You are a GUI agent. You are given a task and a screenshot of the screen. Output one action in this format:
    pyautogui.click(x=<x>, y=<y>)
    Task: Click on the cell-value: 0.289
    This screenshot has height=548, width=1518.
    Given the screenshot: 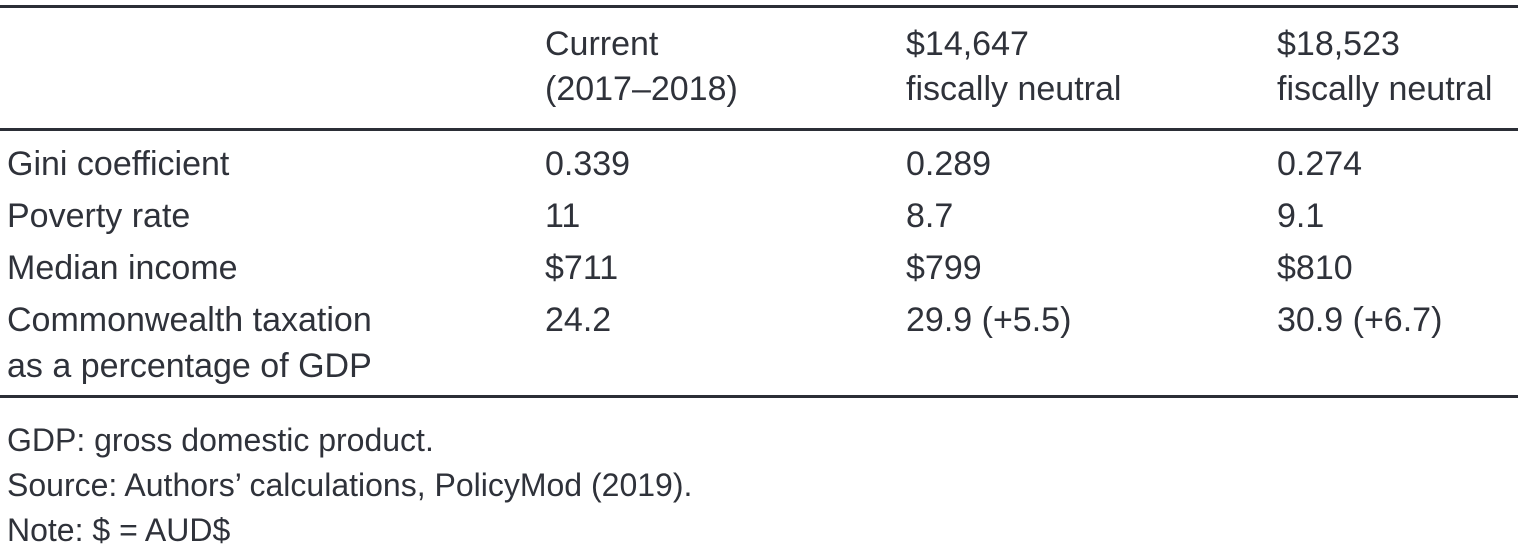 What is the action you would take?
    pyautogui.click(x=949, y=164)
    